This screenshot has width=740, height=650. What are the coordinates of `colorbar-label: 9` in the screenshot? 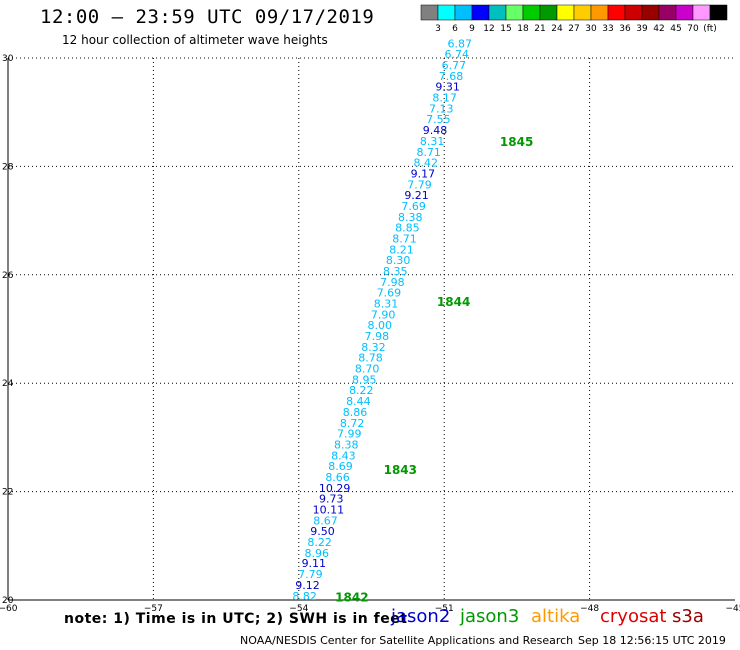 It's located at (472, 29).